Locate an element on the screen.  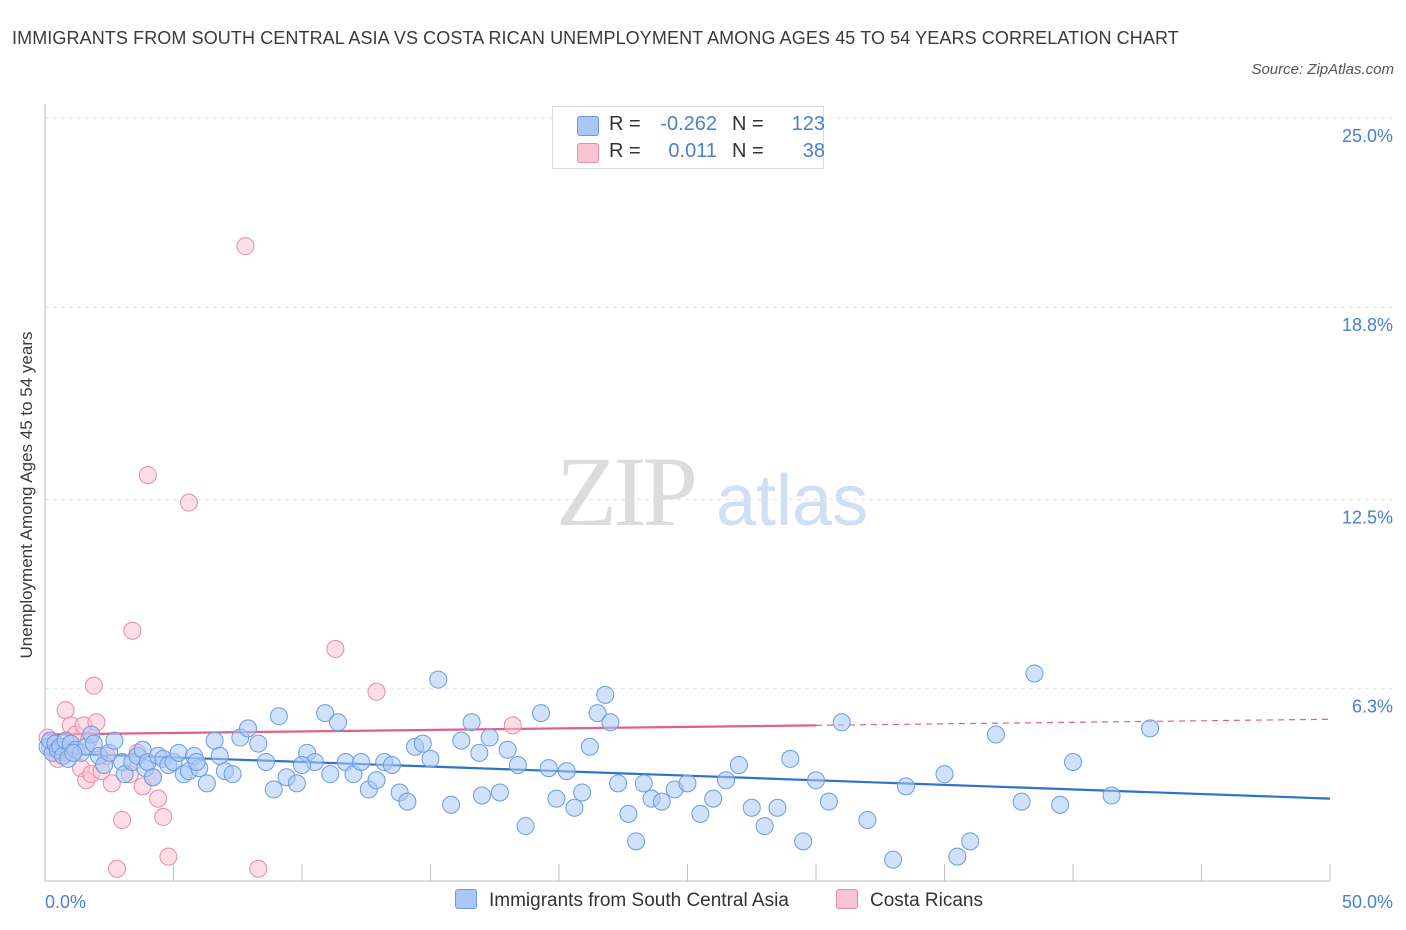
pink-trend-line-extension is located at coordinates (1073, 722).